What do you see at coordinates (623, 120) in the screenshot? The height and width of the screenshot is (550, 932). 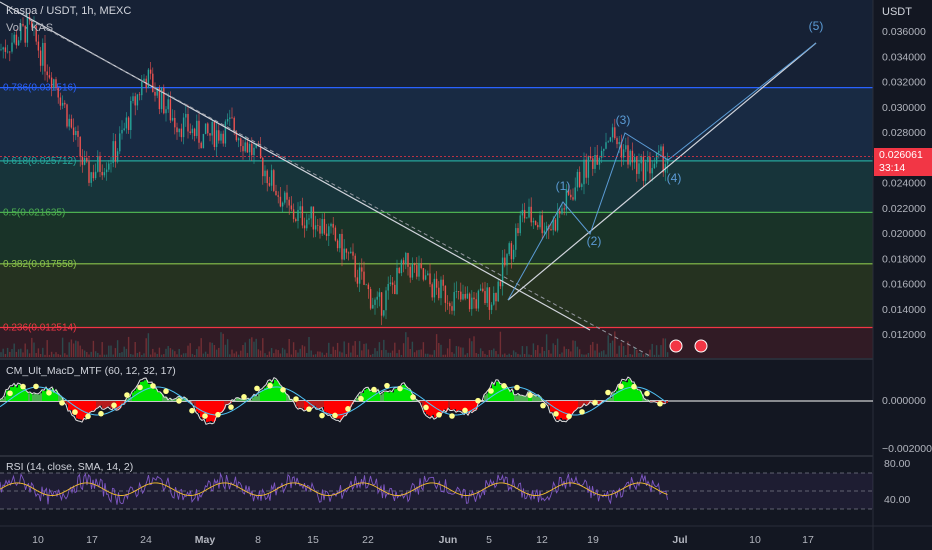 I see `wave-label: (3)` at bounding box center [623, 120].